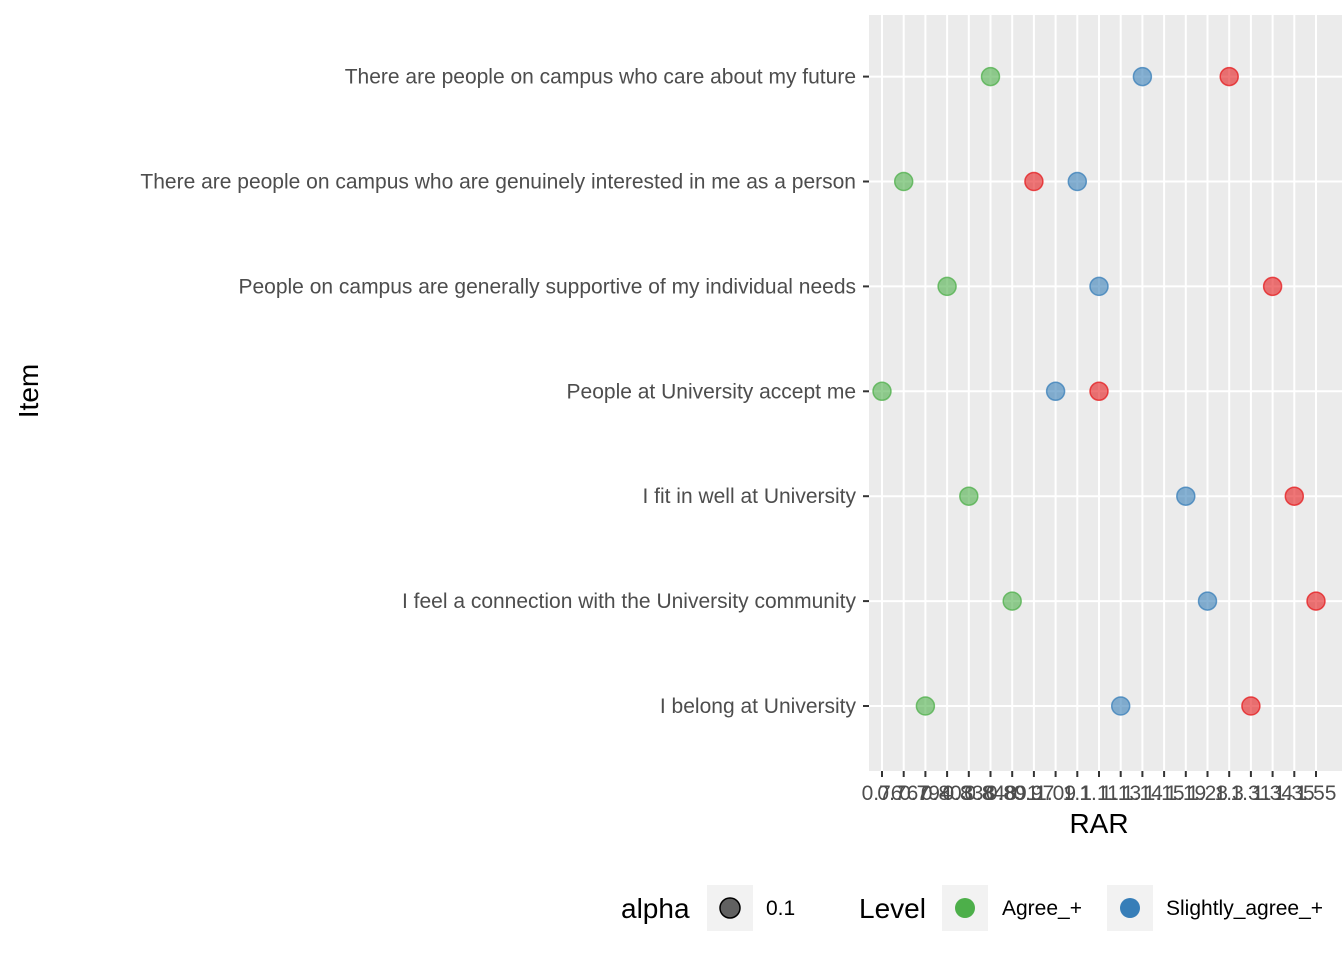  What do you see at coordinates (1164, 793) in the screenshot?
I see `x-tick-label: 1.15` at bounding box center [1164, 793].